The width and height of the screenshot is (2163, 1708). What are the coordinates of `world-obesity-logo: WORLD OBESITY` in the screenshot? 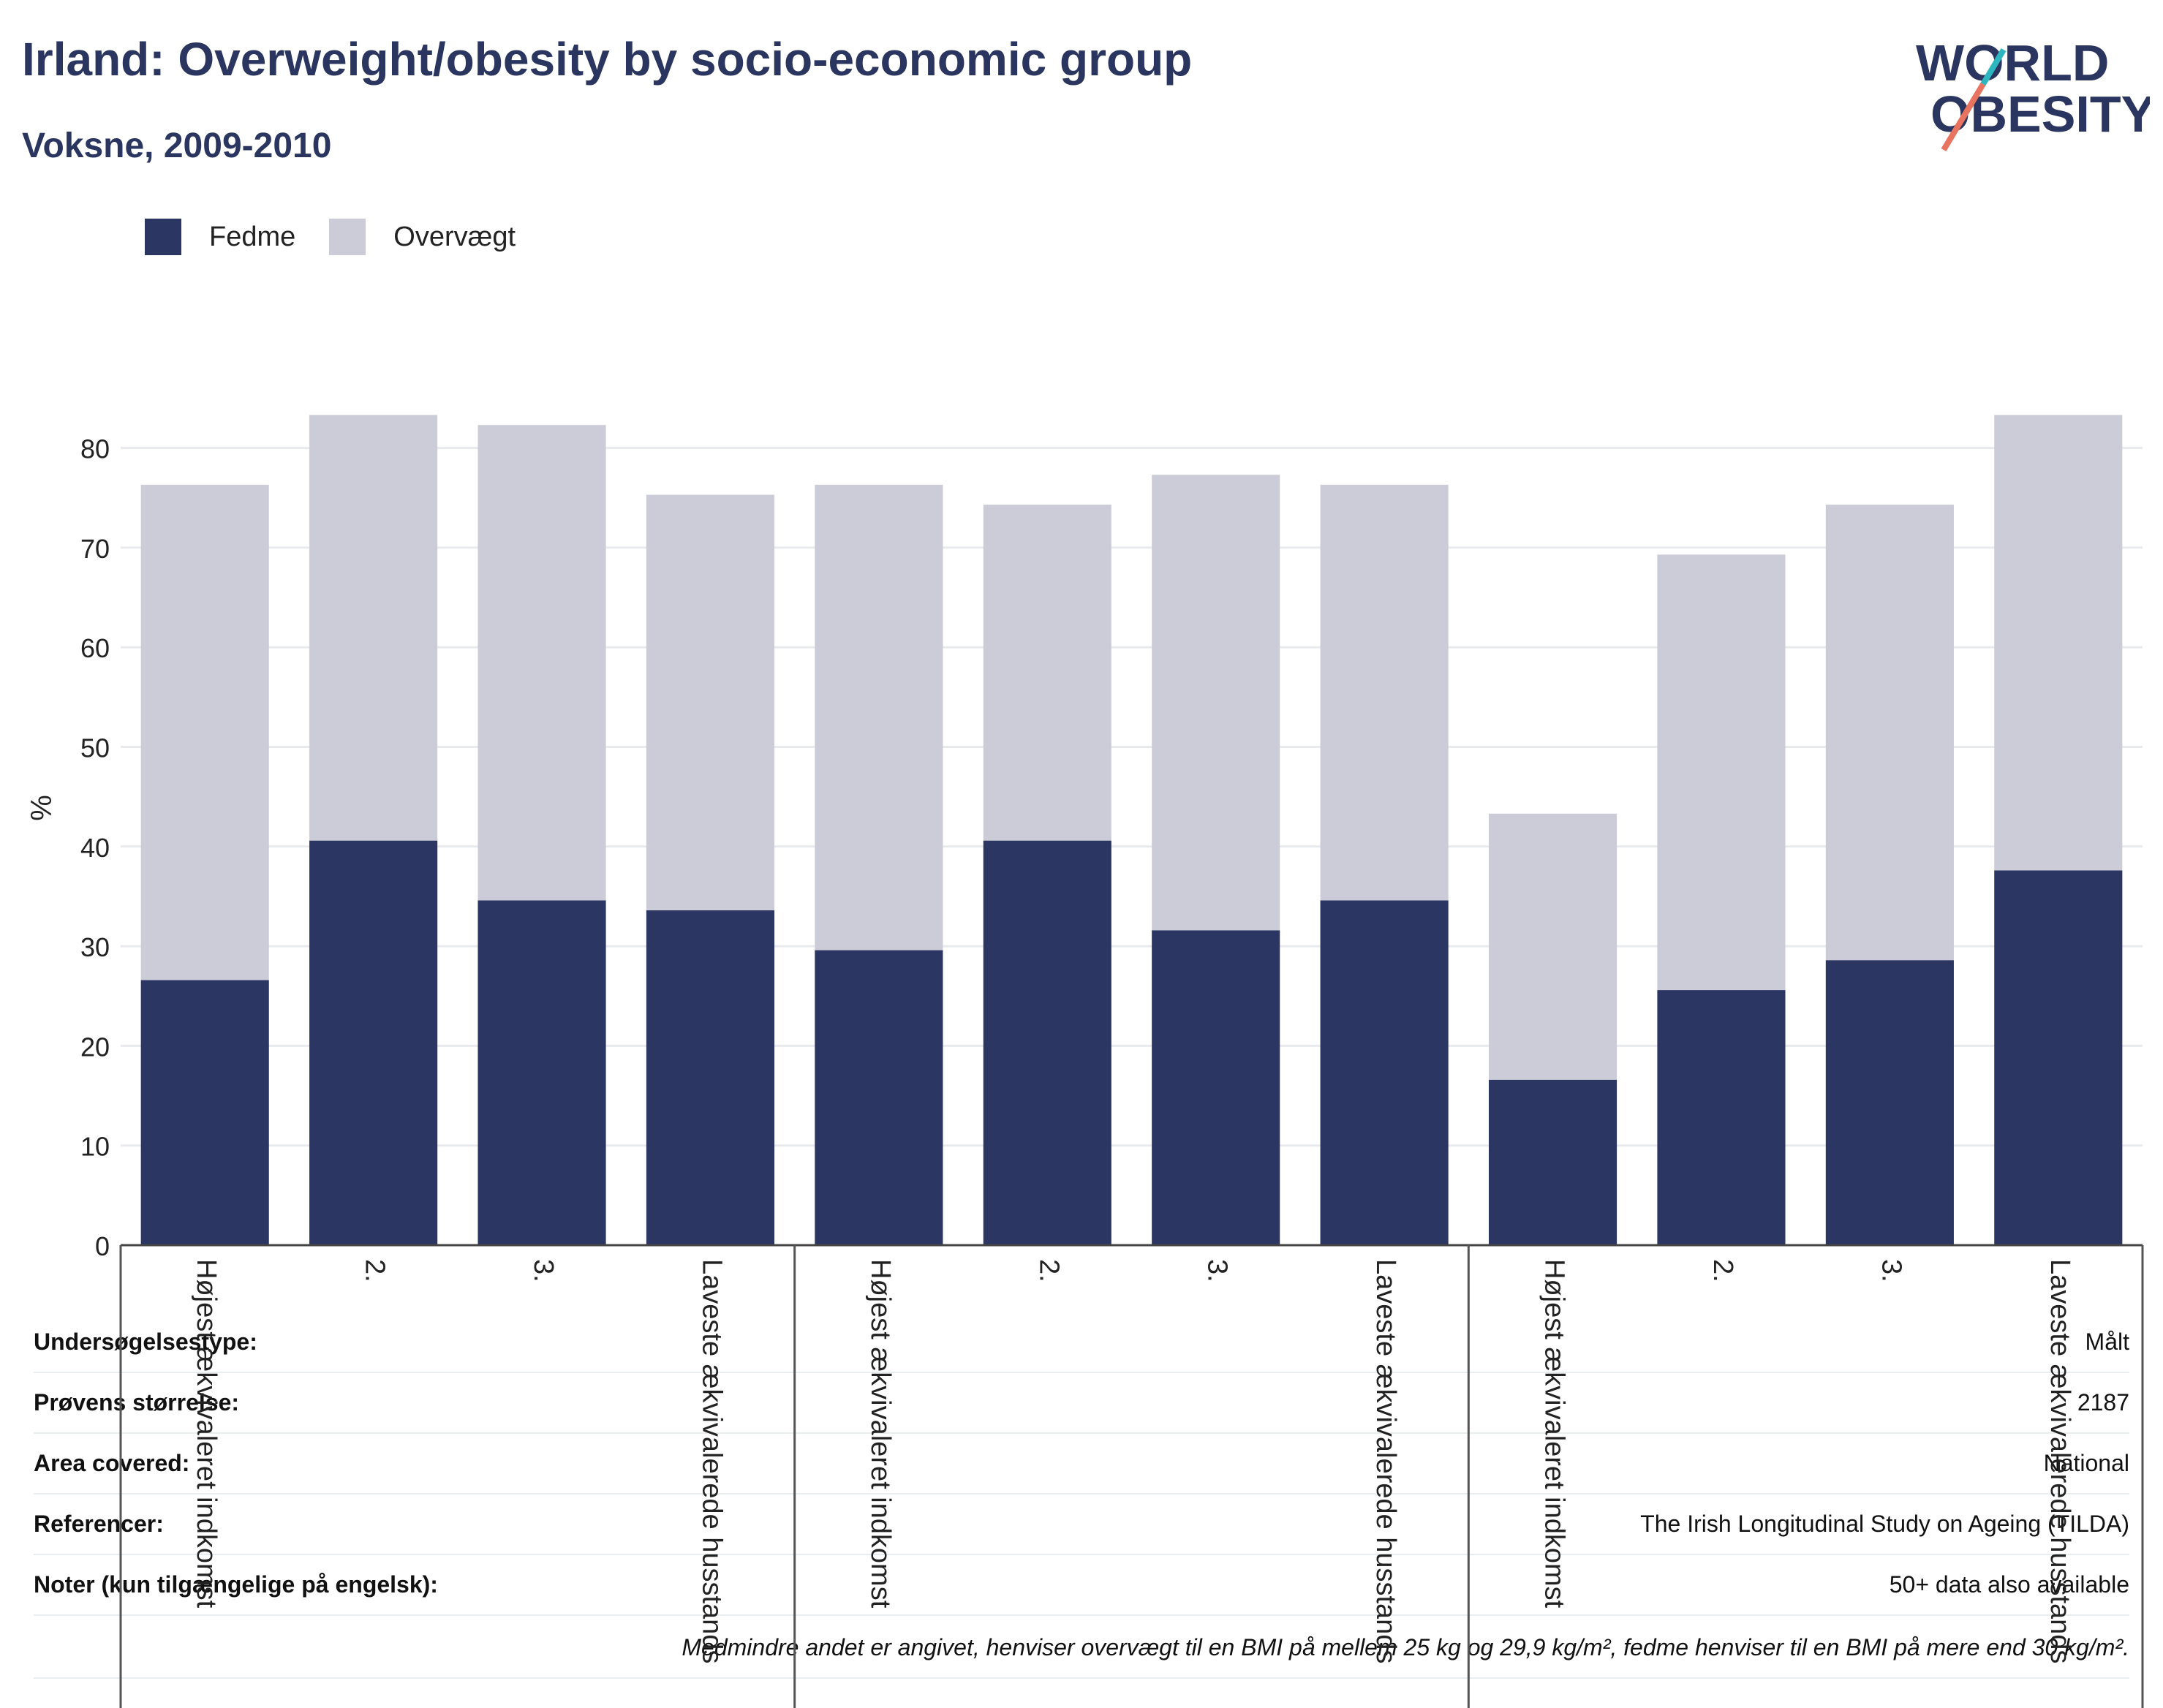 It's located at (2033, 93).